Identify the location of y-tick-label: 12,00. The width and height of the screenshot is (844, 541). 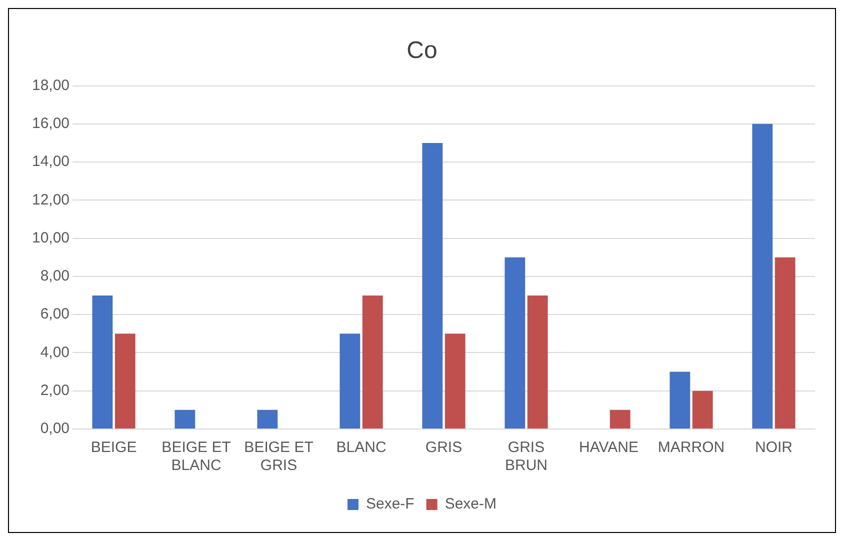
(51, 199).